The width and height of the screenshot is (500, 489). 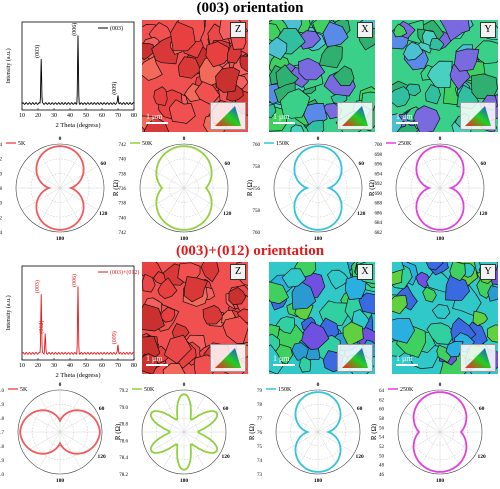 What do you see at coordinates (147, 144) in the screenshot?
I see `polar-legend-label: 50K` at bounding box center [147, 144].